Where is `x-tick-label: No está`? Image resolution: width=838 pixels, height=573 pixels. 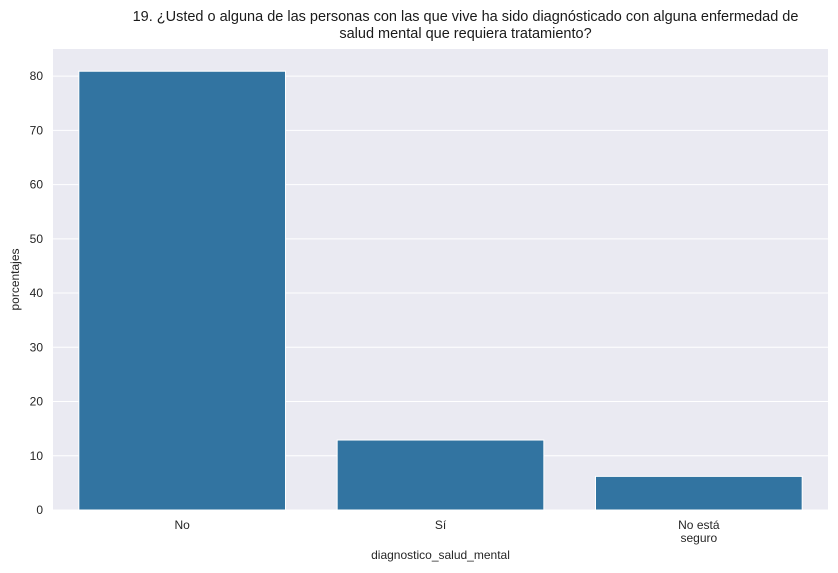
x-tick-label: No está is located at coordinates (699, 525).